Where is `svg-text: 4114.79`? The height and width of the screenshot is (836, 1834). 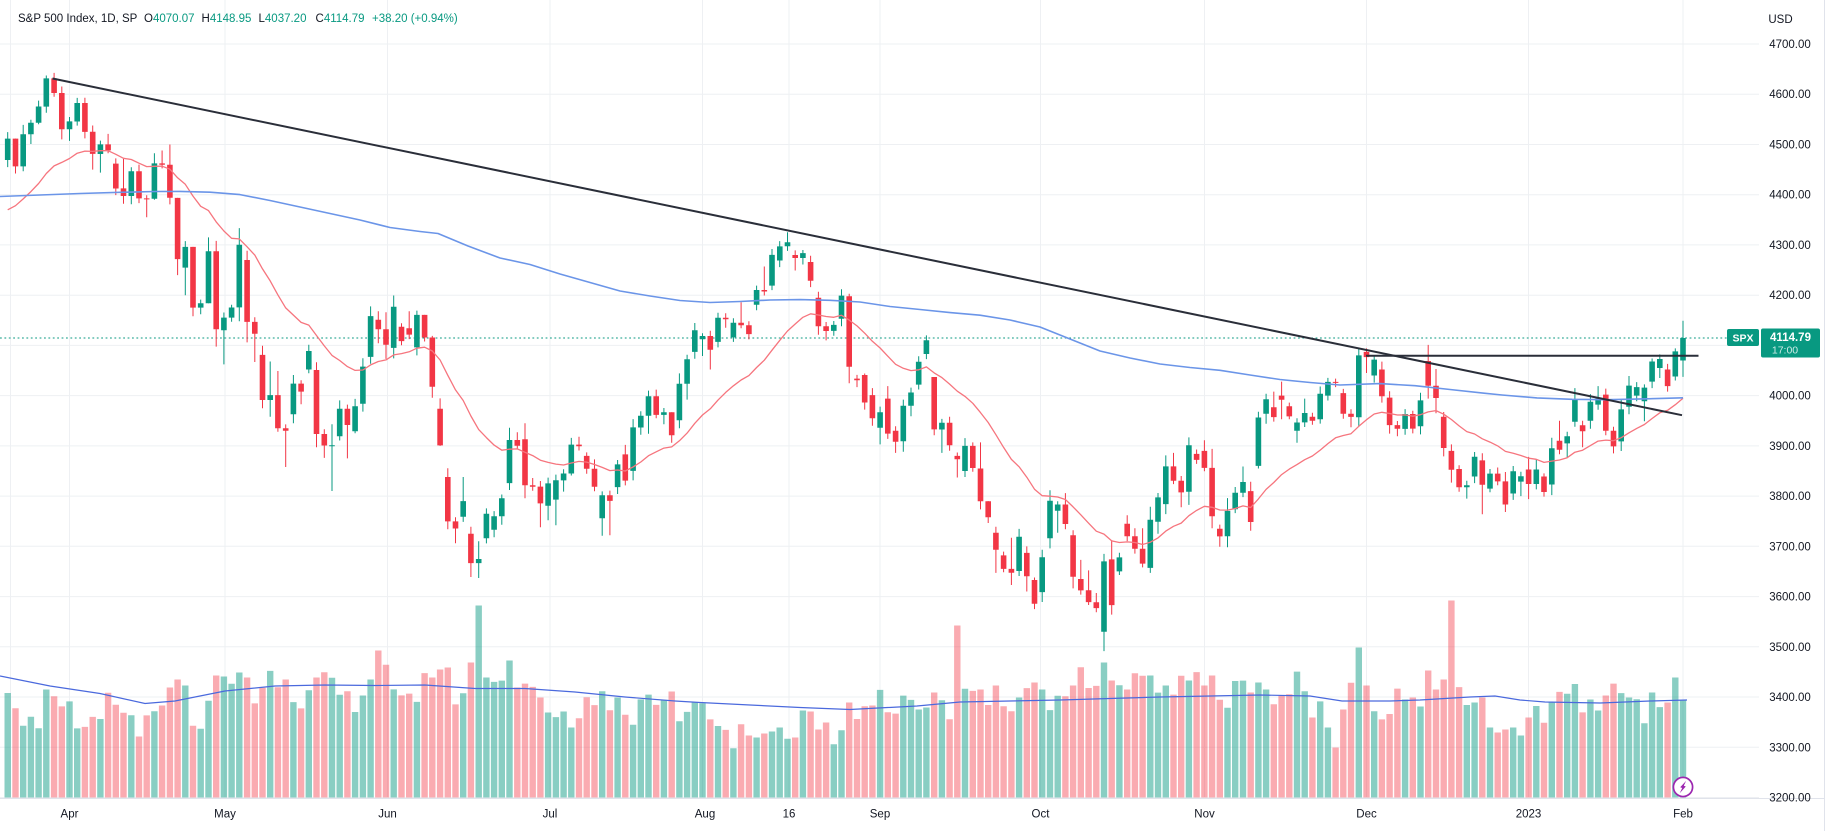 svg-text: 4114.79 is located at coordinates (1790, 338).